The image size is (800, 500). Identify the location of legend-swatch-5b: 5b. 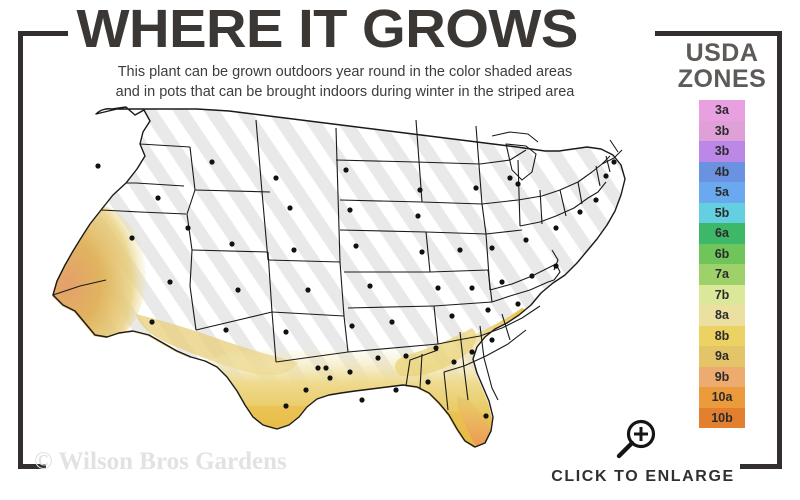
(722, 212).